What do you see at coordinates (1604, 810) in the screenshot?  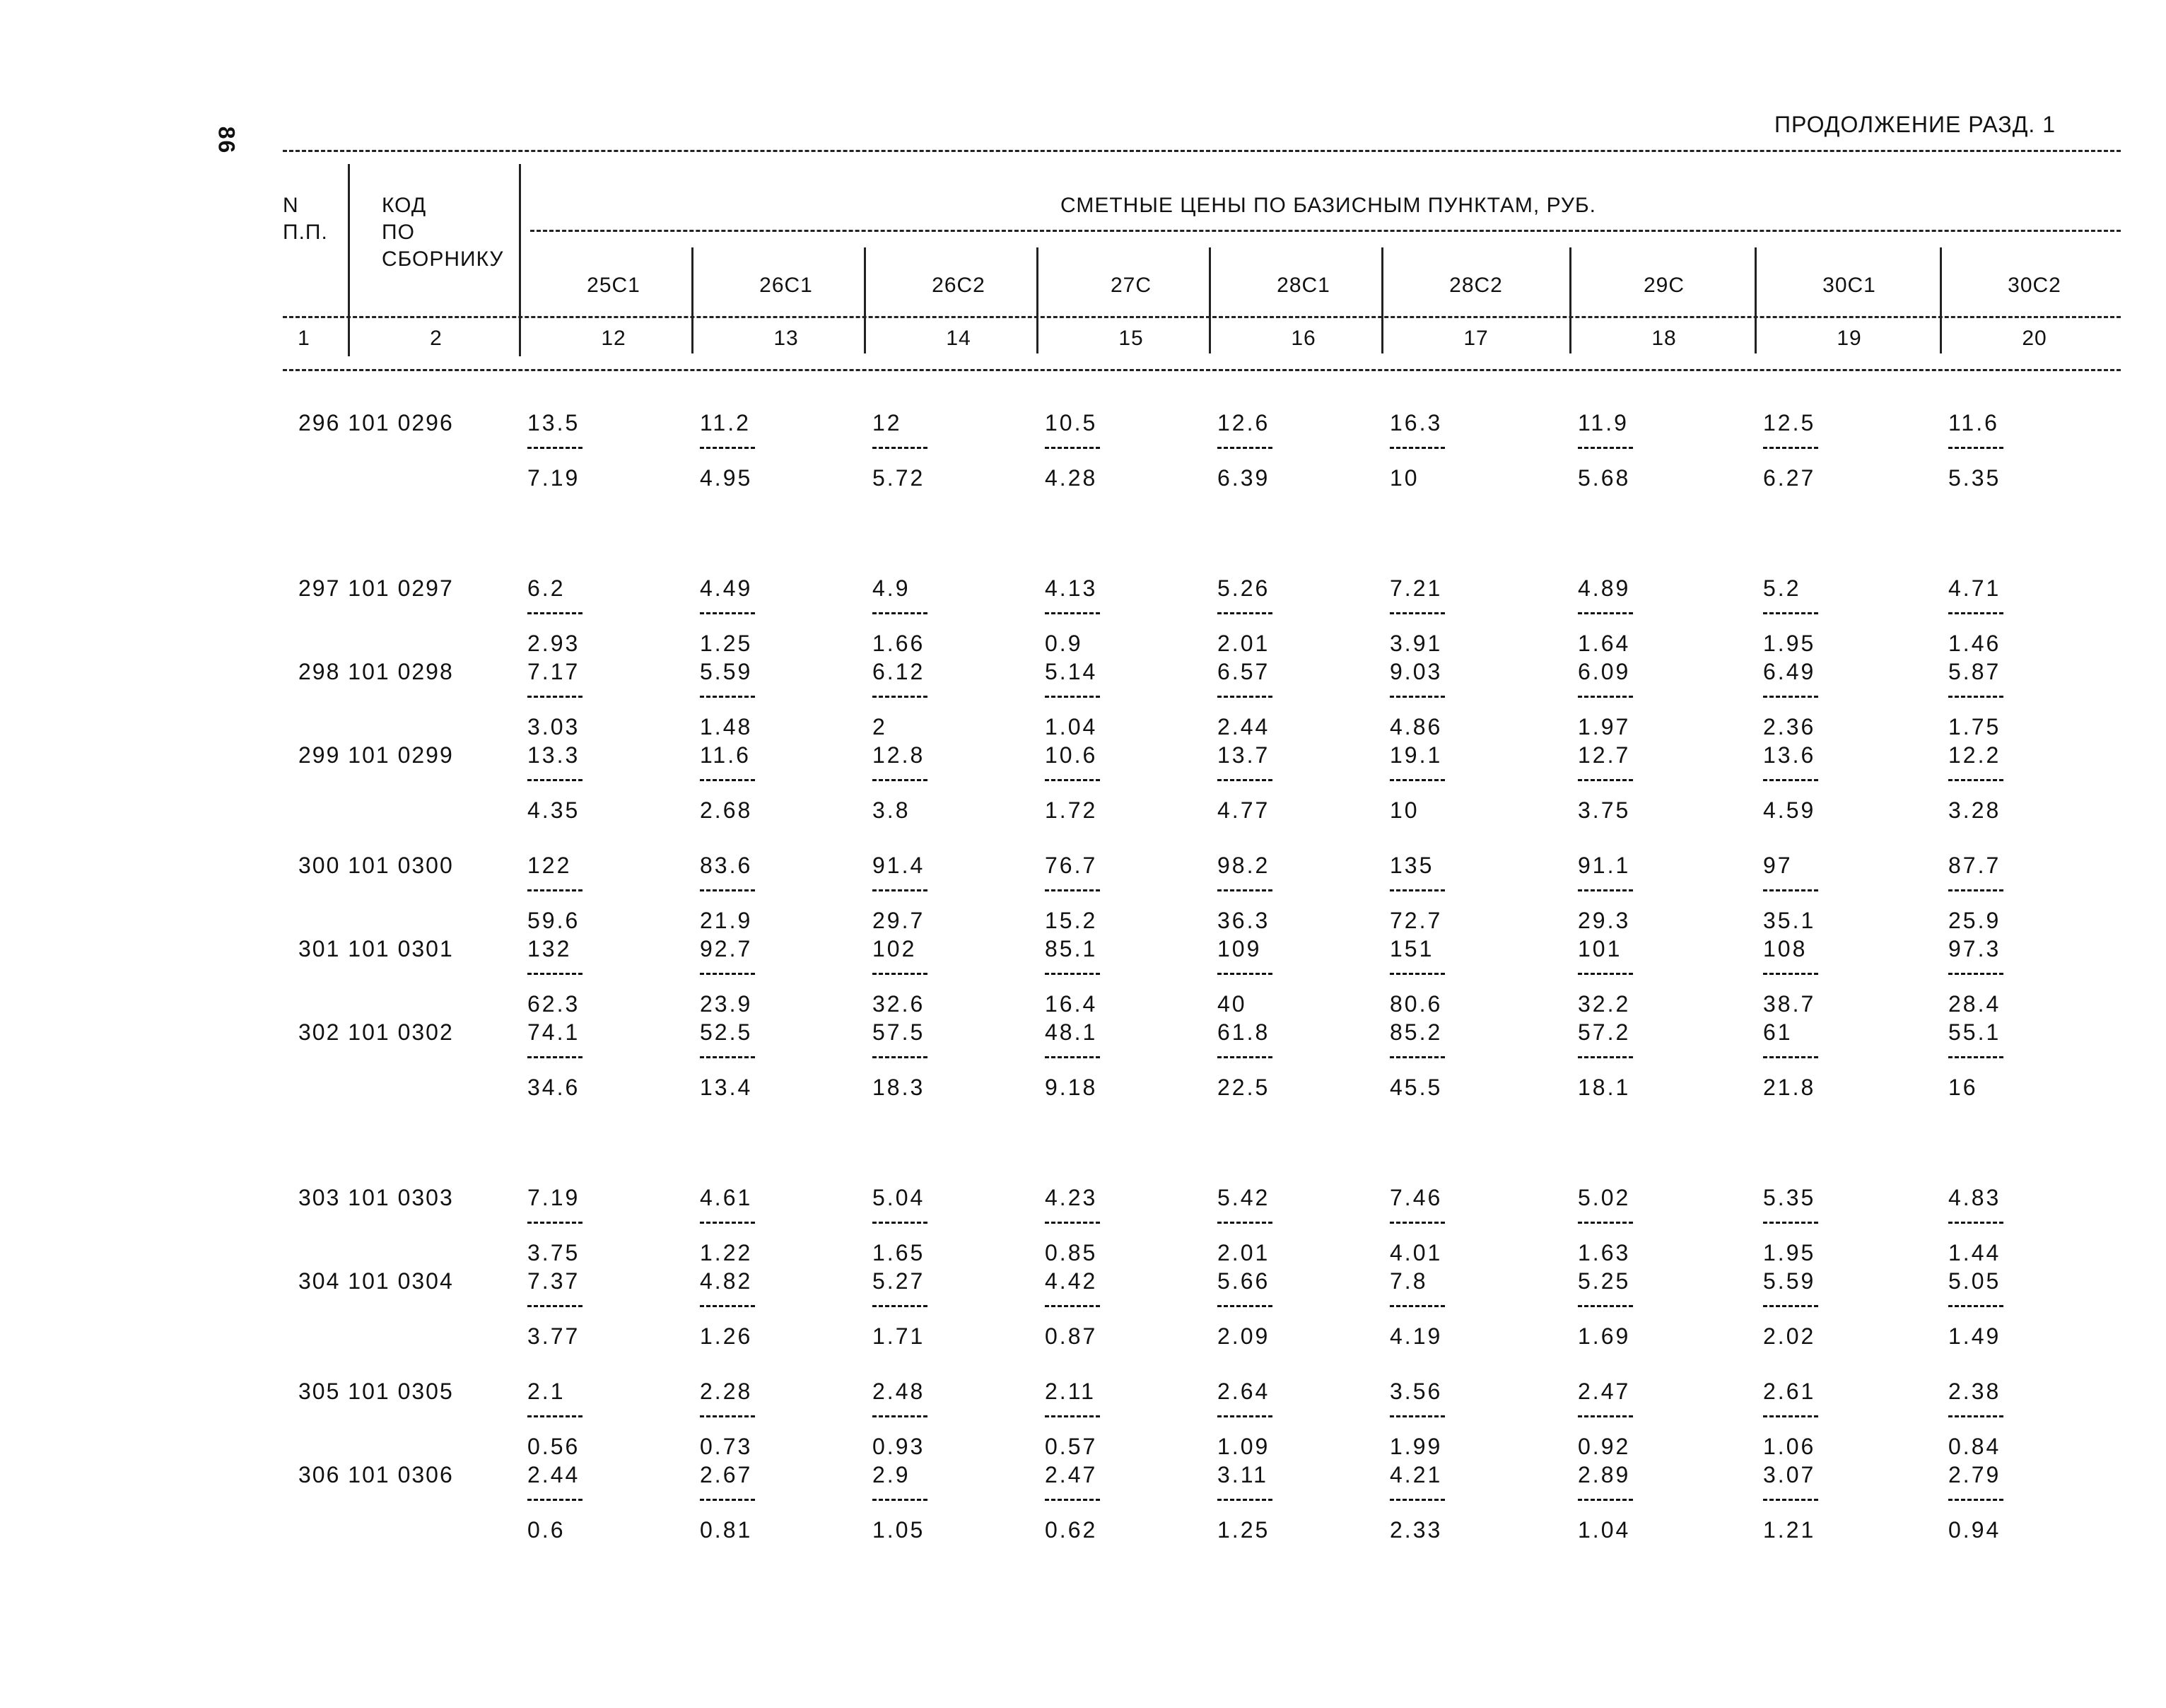 I see `price-lower: 3.75` at bounding box center [1604, 810].